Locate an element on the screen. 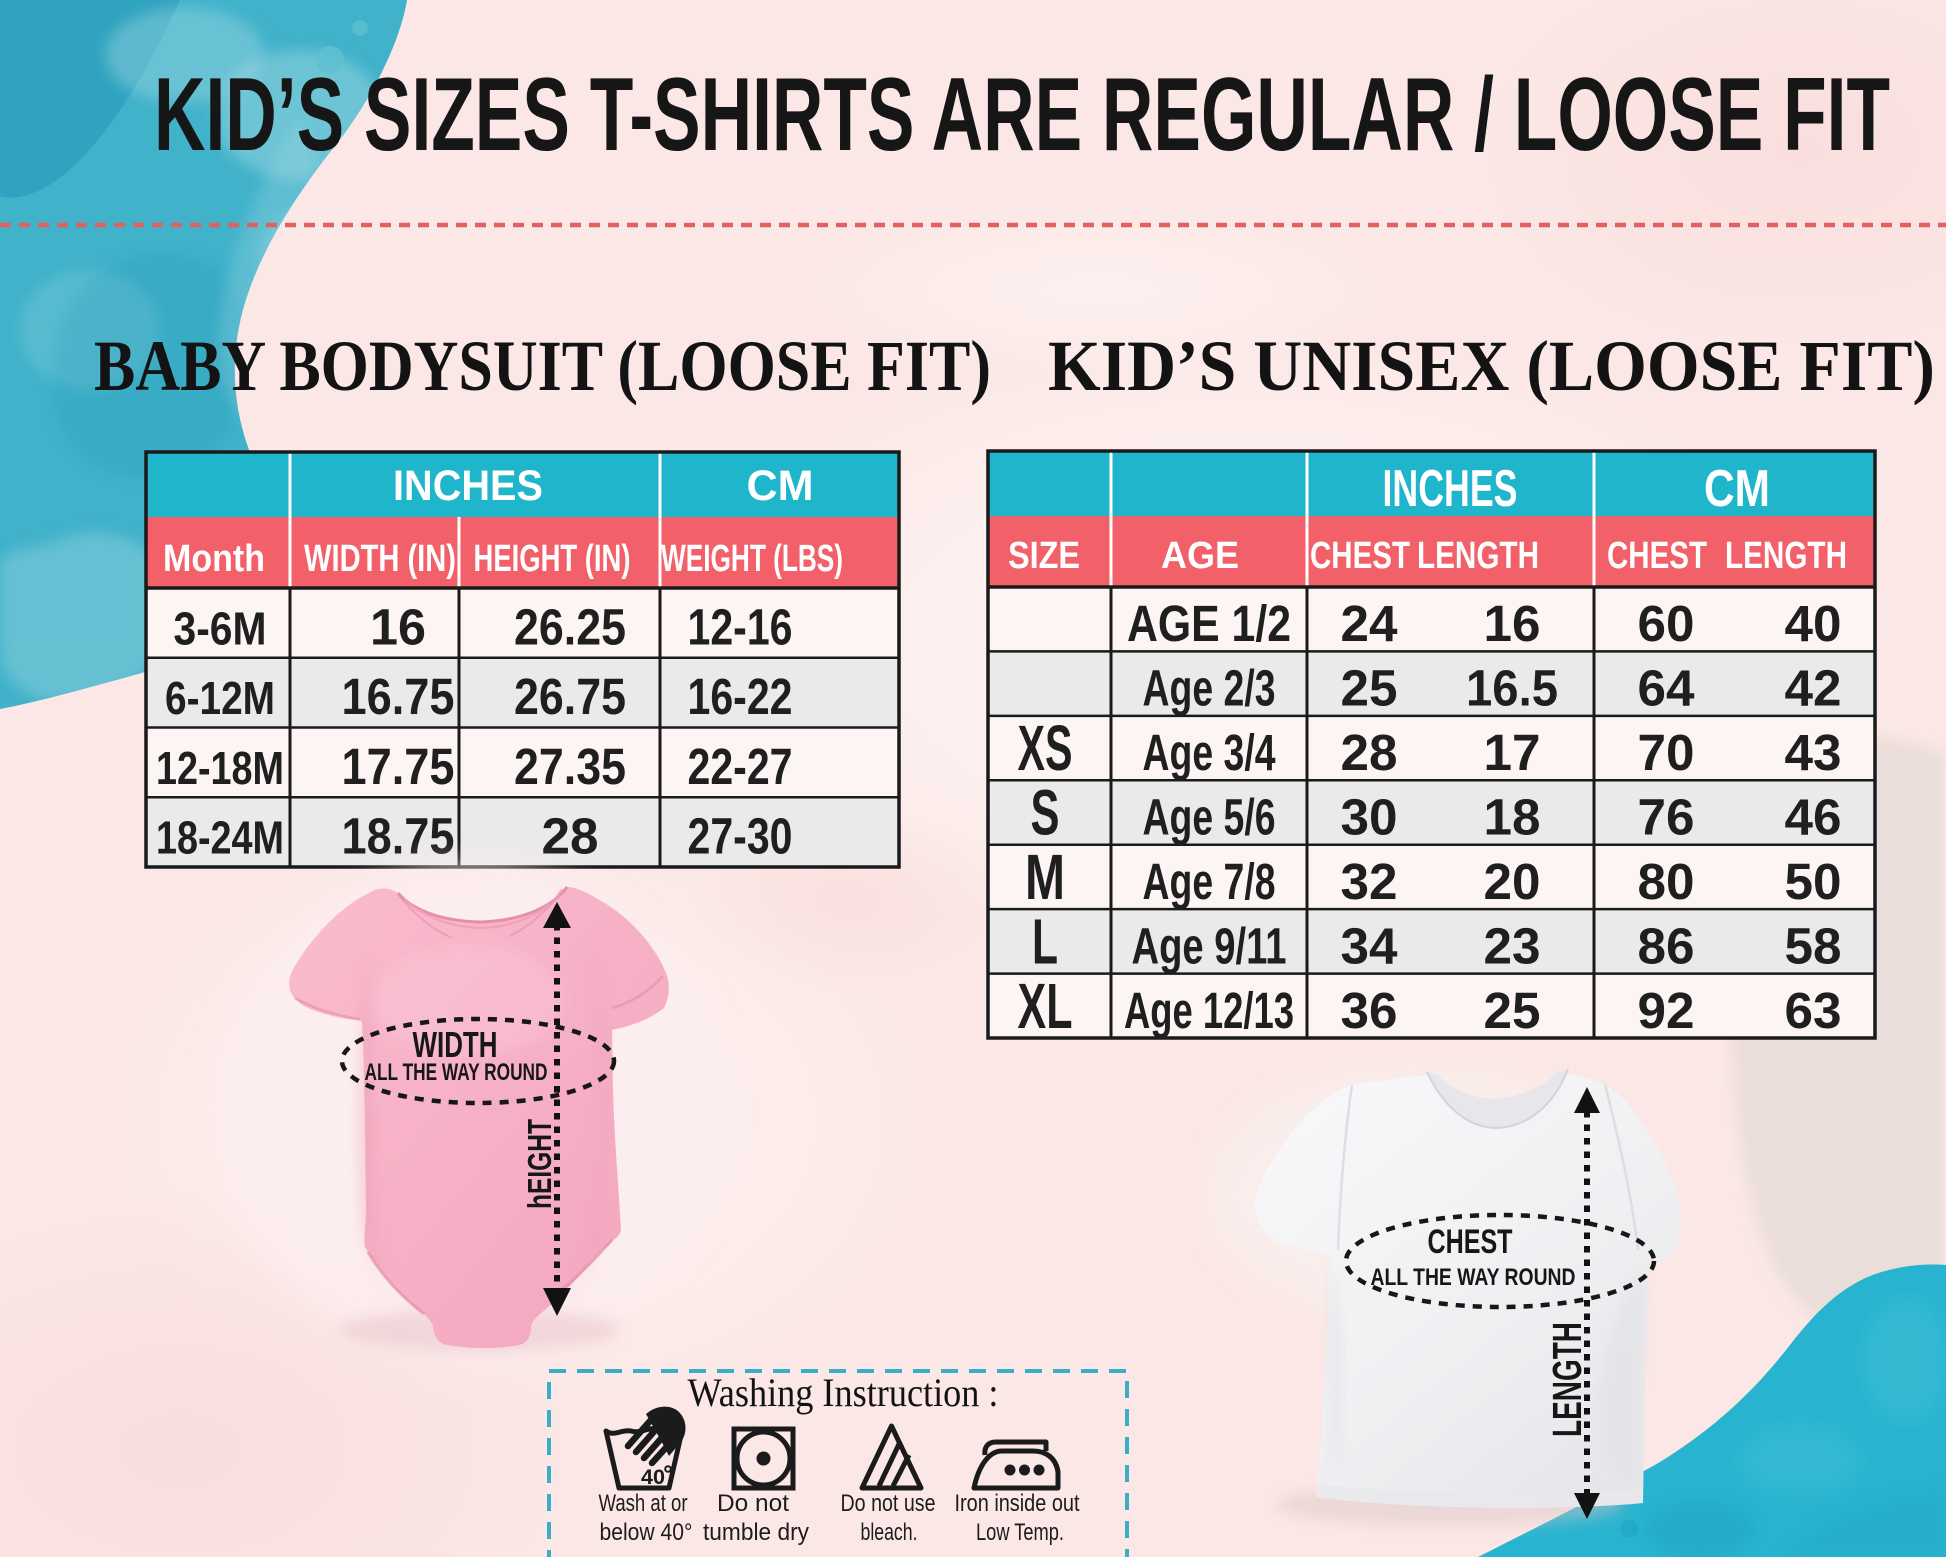 Image resolution: width=1946 pixels, height=1562 pixels. svg-text: 23 is located at coordinates (1512, 945).